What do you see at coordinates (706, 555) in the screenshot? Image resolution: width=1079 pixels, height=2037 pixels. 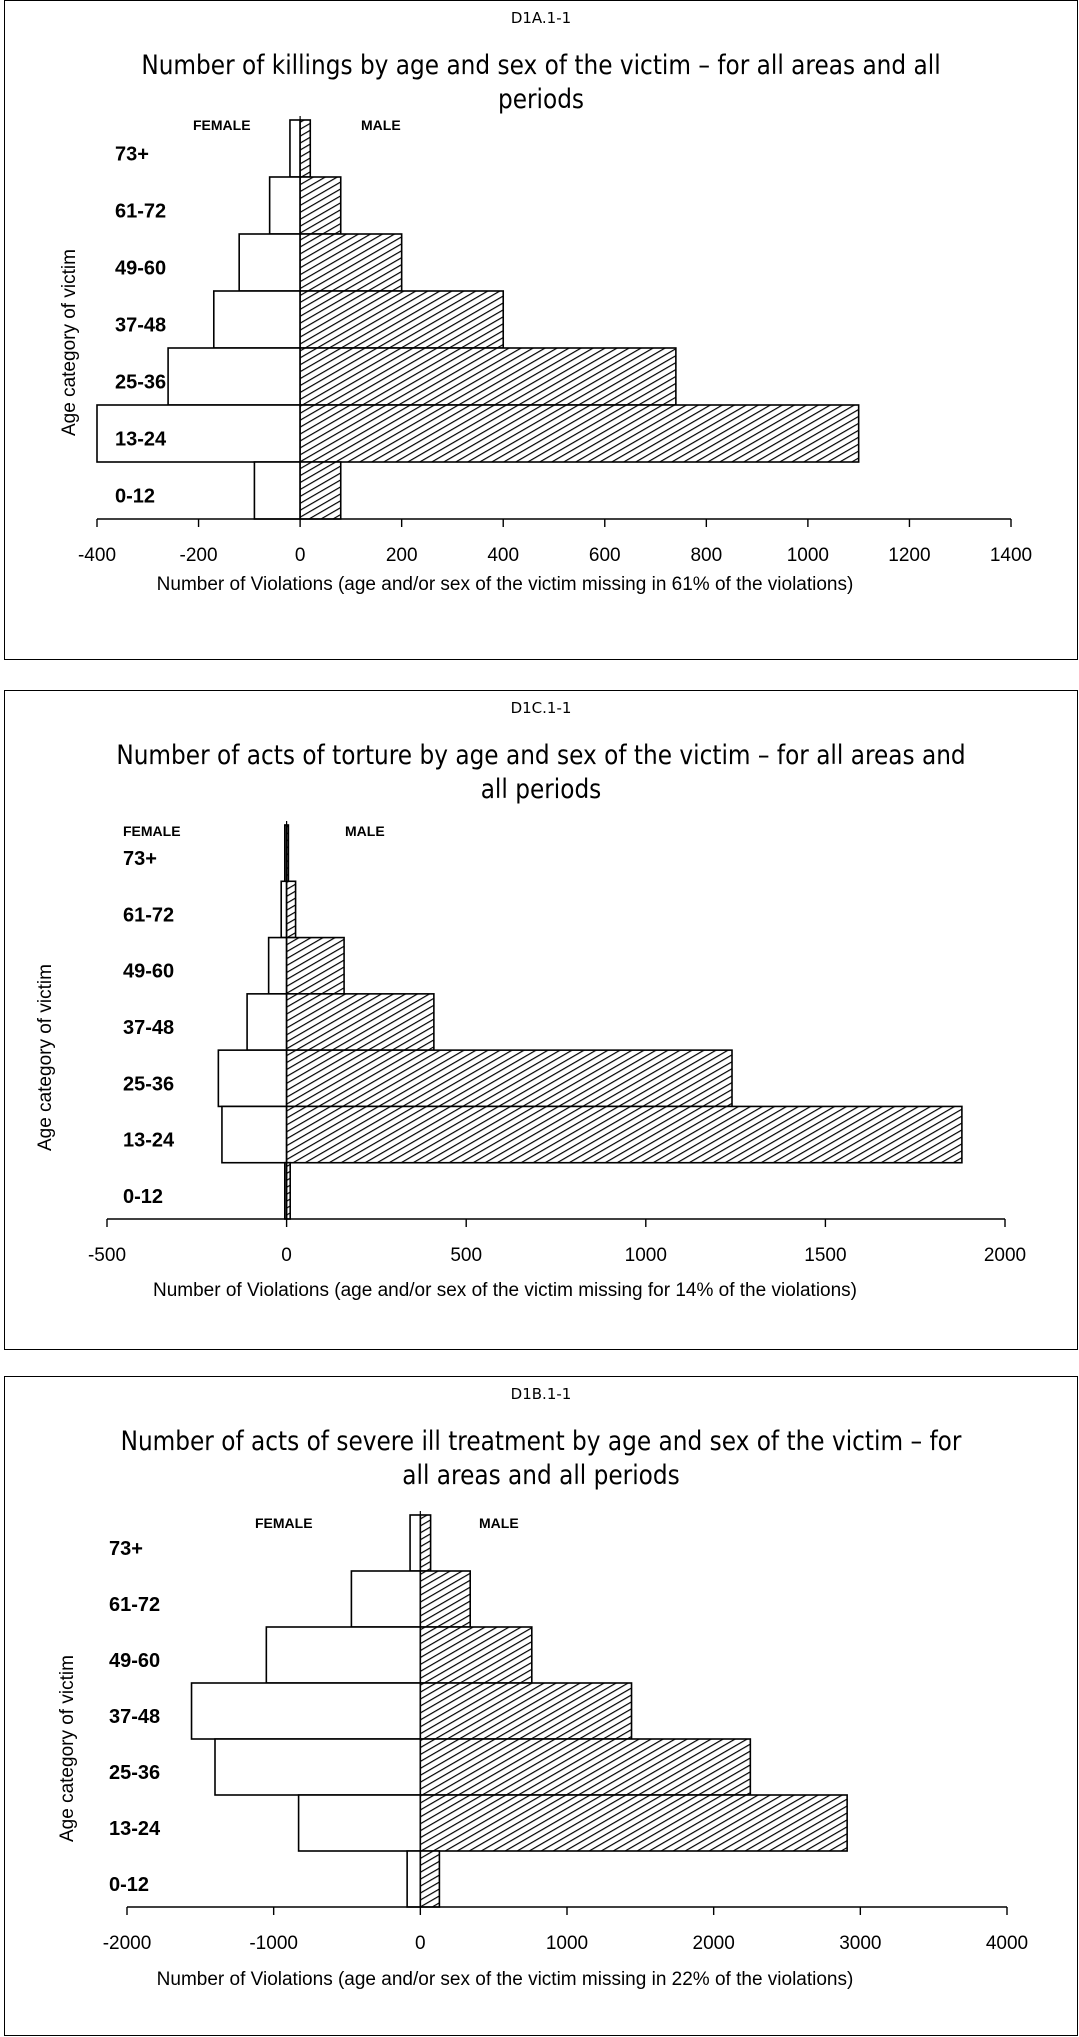 I see `x-tick-label: 800` at bounding box center [706, 555].